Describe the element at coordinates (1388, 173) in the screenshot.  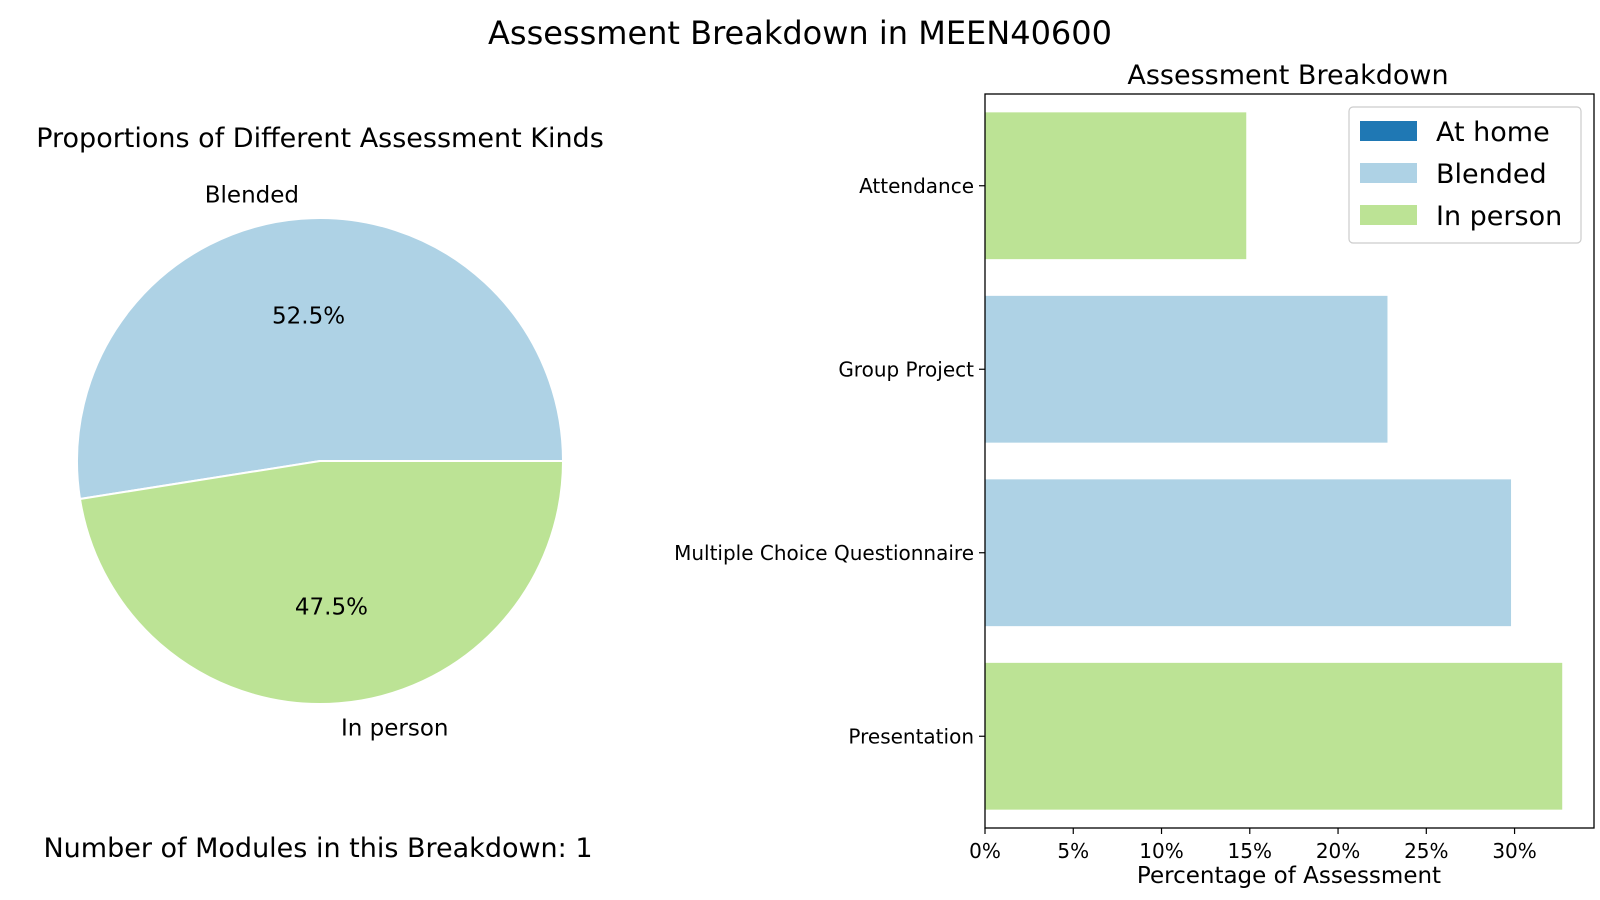
I see `legend-swatch-blended` at that location.